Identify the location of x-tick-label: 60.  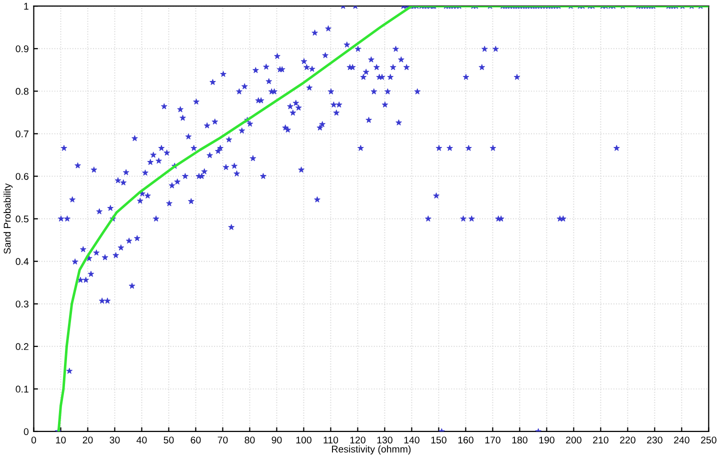
(195, 440).